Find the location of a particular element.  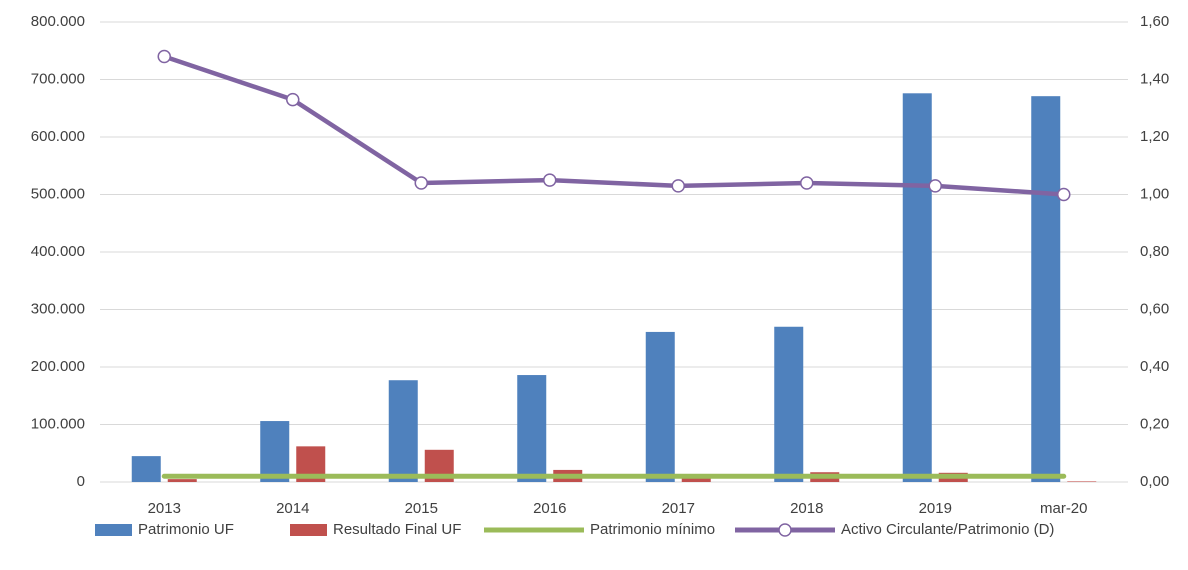

y2-tick-label: 0,20 is located at coordinates (1154, 423).